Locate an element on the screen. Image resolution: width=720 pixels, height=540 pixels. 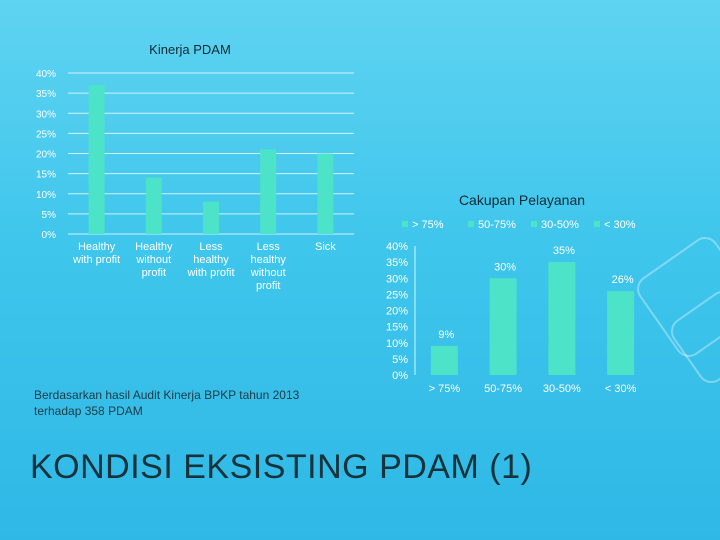
data-label: 9% is located at coordinates (446, 335).